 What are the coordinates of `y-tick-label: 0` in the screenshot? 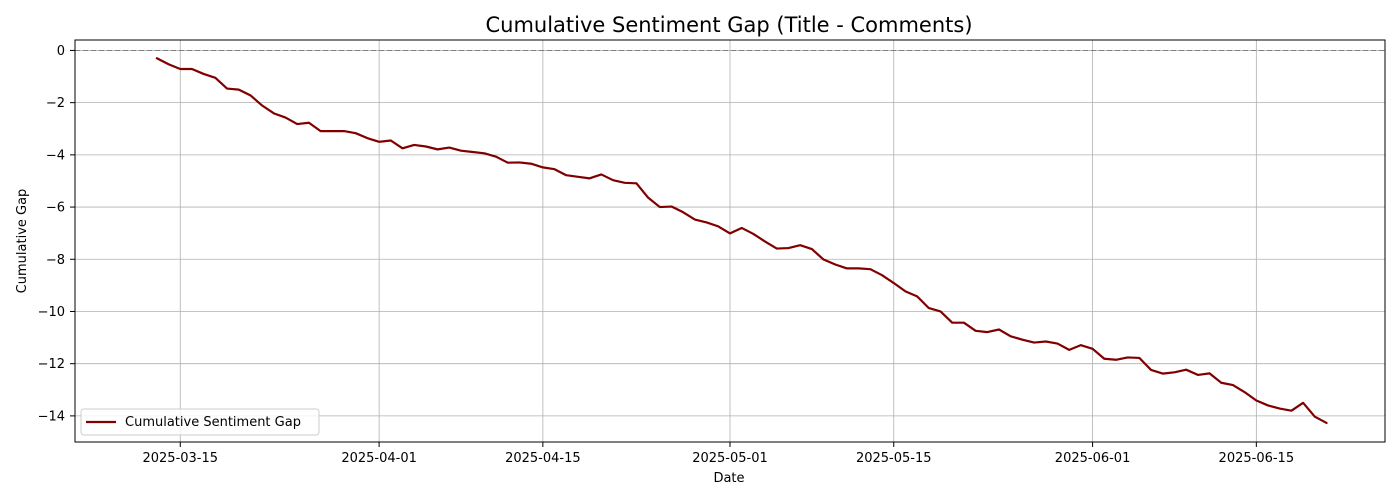 It's located at (61, 51).